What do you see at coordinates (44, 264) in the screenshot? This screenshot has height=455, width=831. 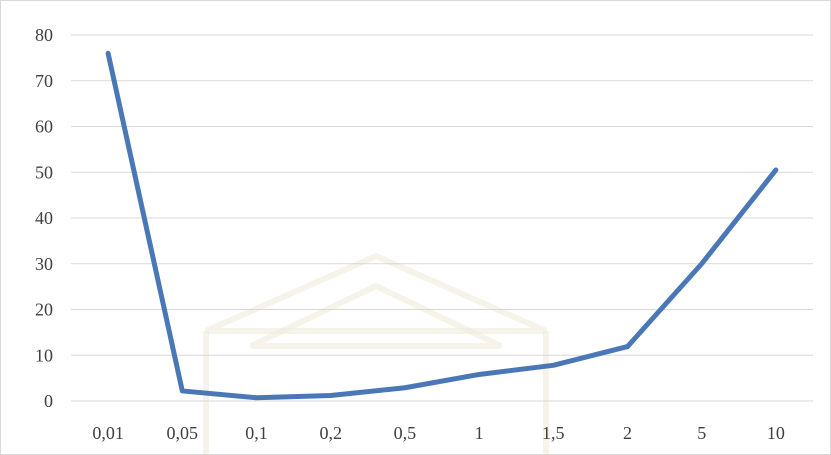 I see `y-tick-label: 30` at bounding box center [44, 264].